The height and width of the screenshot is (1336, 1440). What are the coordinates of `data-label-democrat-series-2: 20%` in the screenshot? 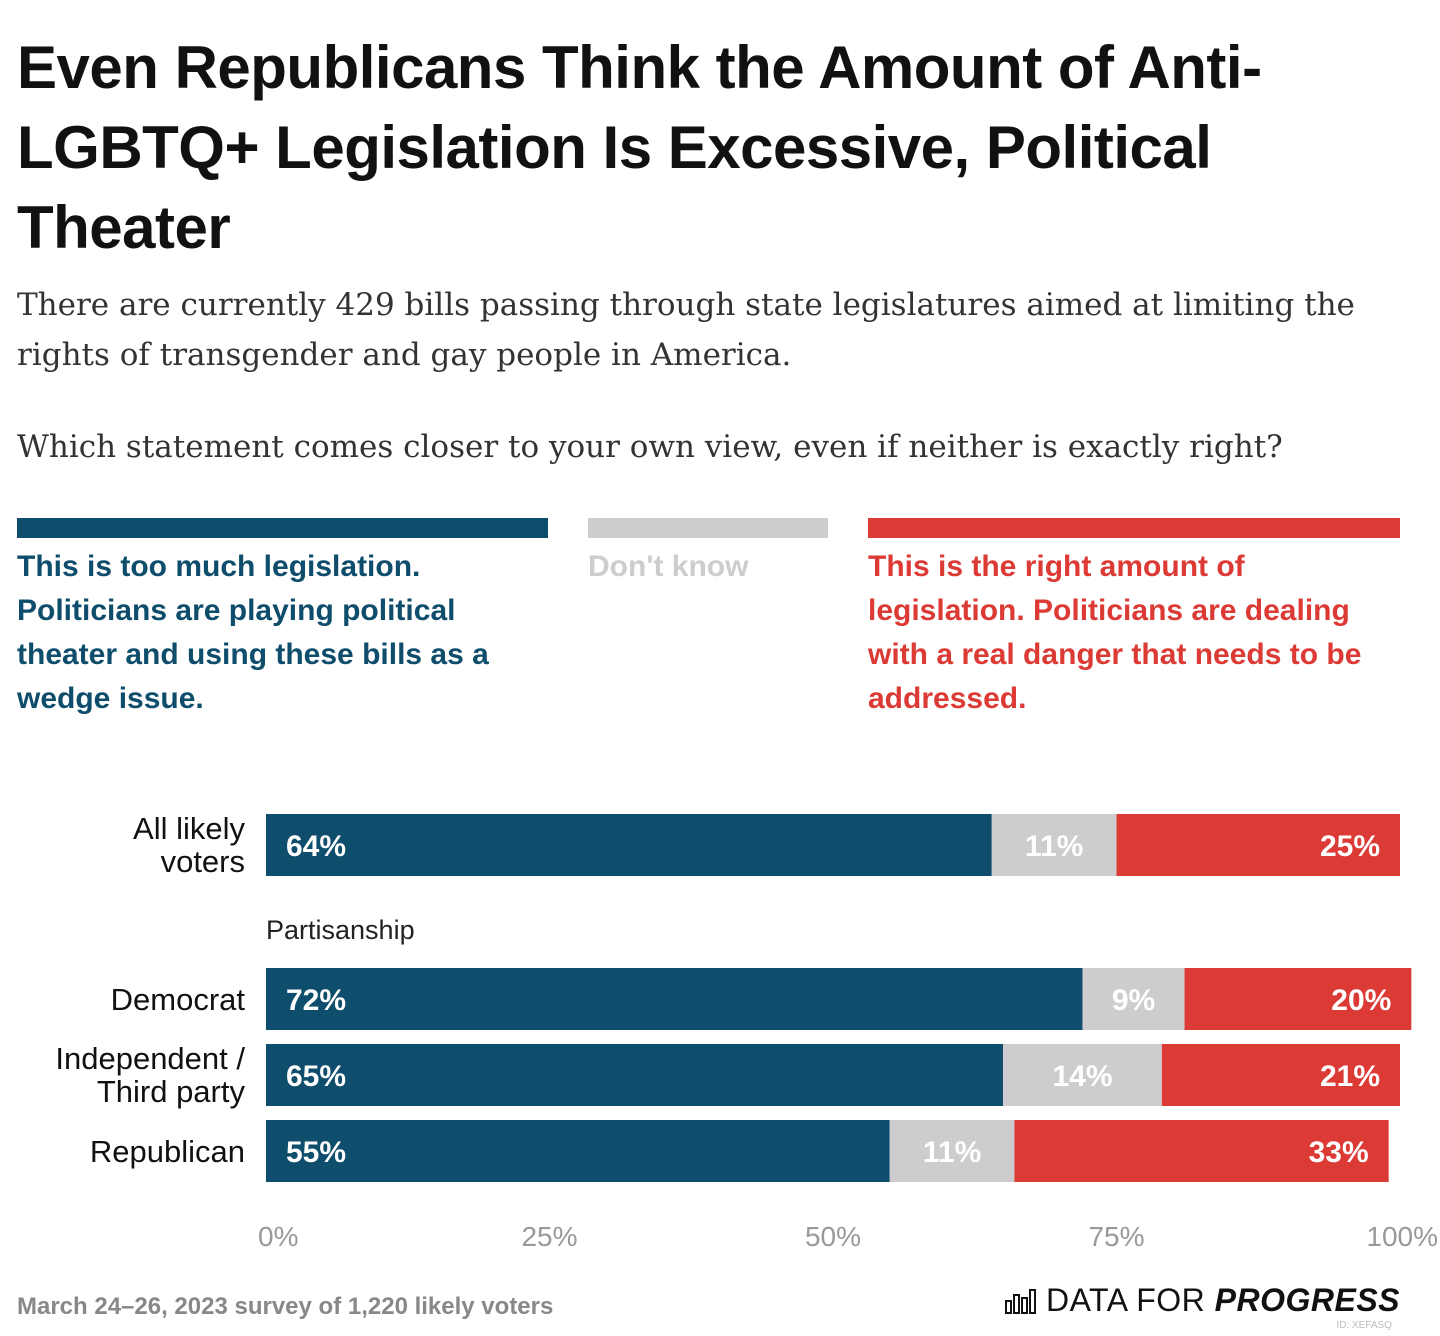 It's located at (1361, 1000).